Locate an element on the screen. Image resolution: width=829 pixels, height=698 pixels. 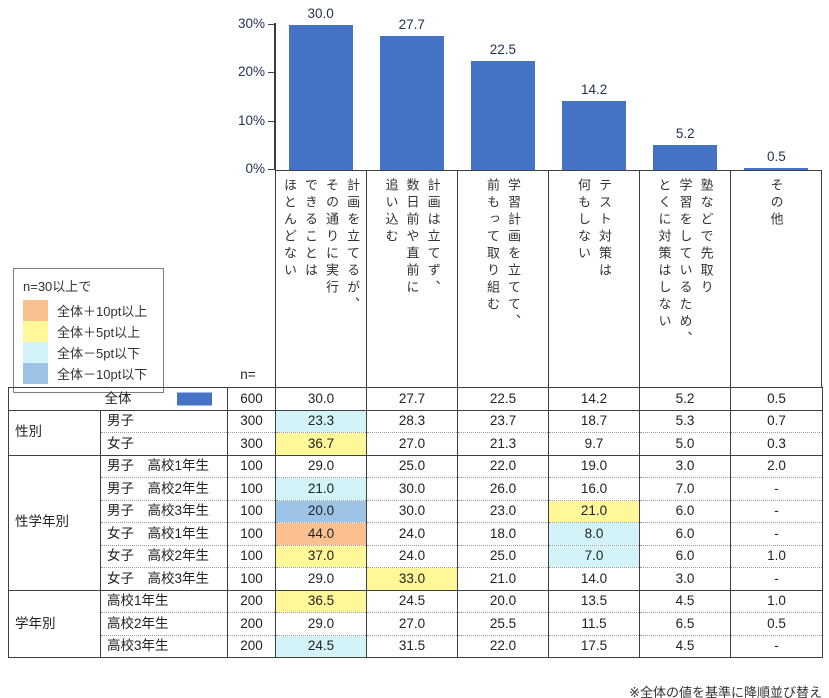
row-label: 男子 高校3年生 is located at coordinates (164, 511).